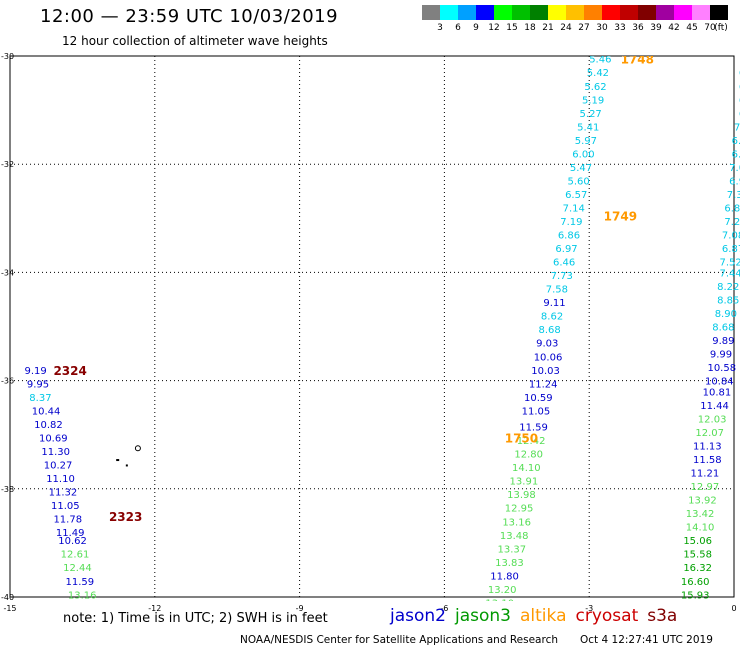 This screenshot has width=740, height=650. I want to click on wave-height-value: 16.60, so click(695, 582).